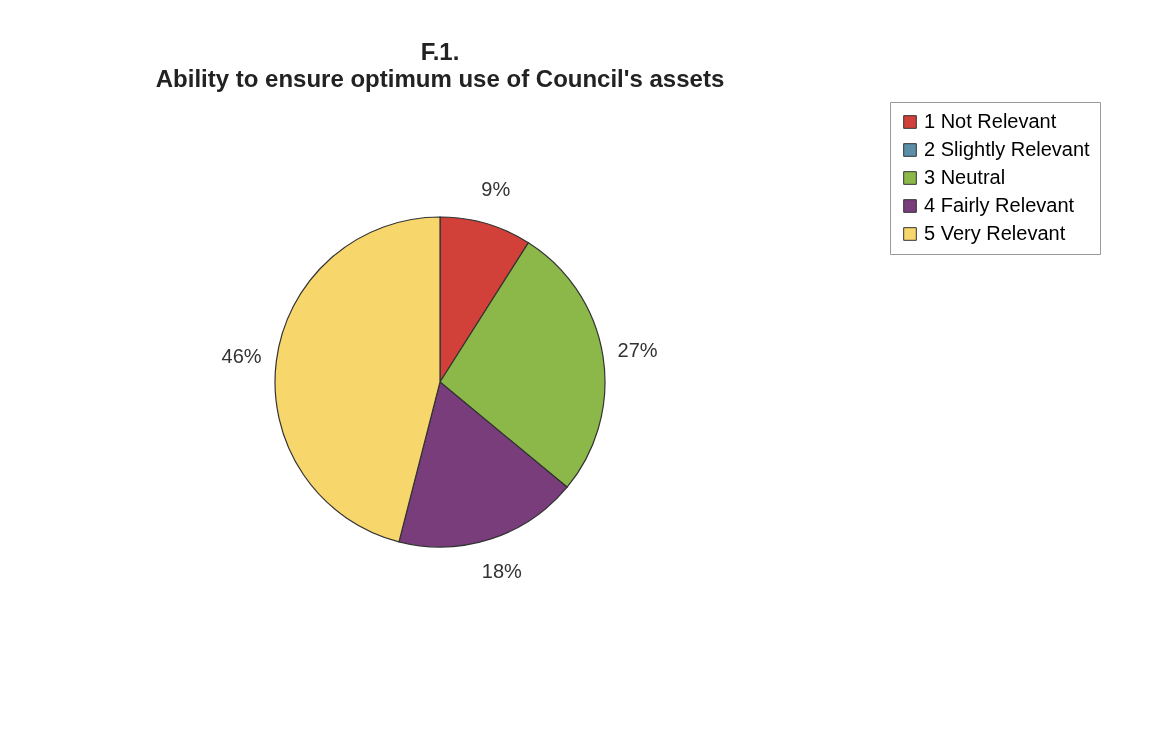  What do you see at coordinates (1007, 149) in the screenshot?
I see `legend-label: 2 Slightly Relevant` at bounding box center [1007, 149].